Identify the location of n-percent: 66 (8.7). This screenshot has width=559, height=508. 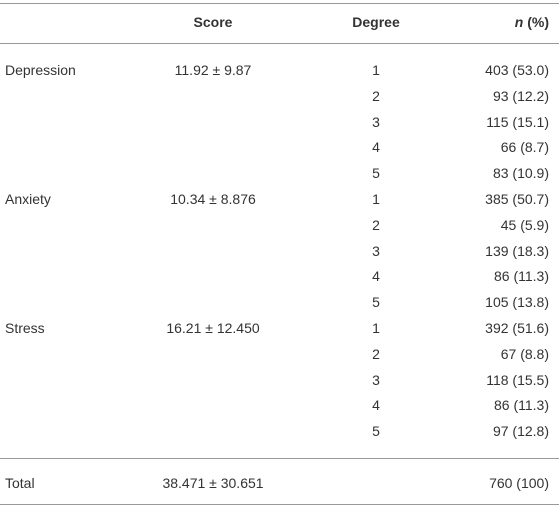
(524, 147).